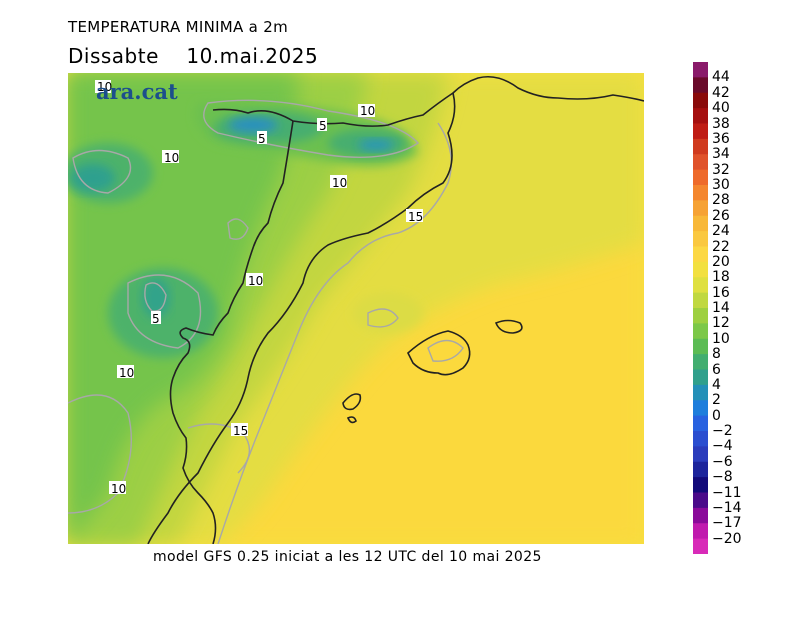 Image resolution: width=800 pixels, height=617 pixels. Describe the element at coordinates (721, 200) in the screenshot. I see `legend-label: 28` at that location.